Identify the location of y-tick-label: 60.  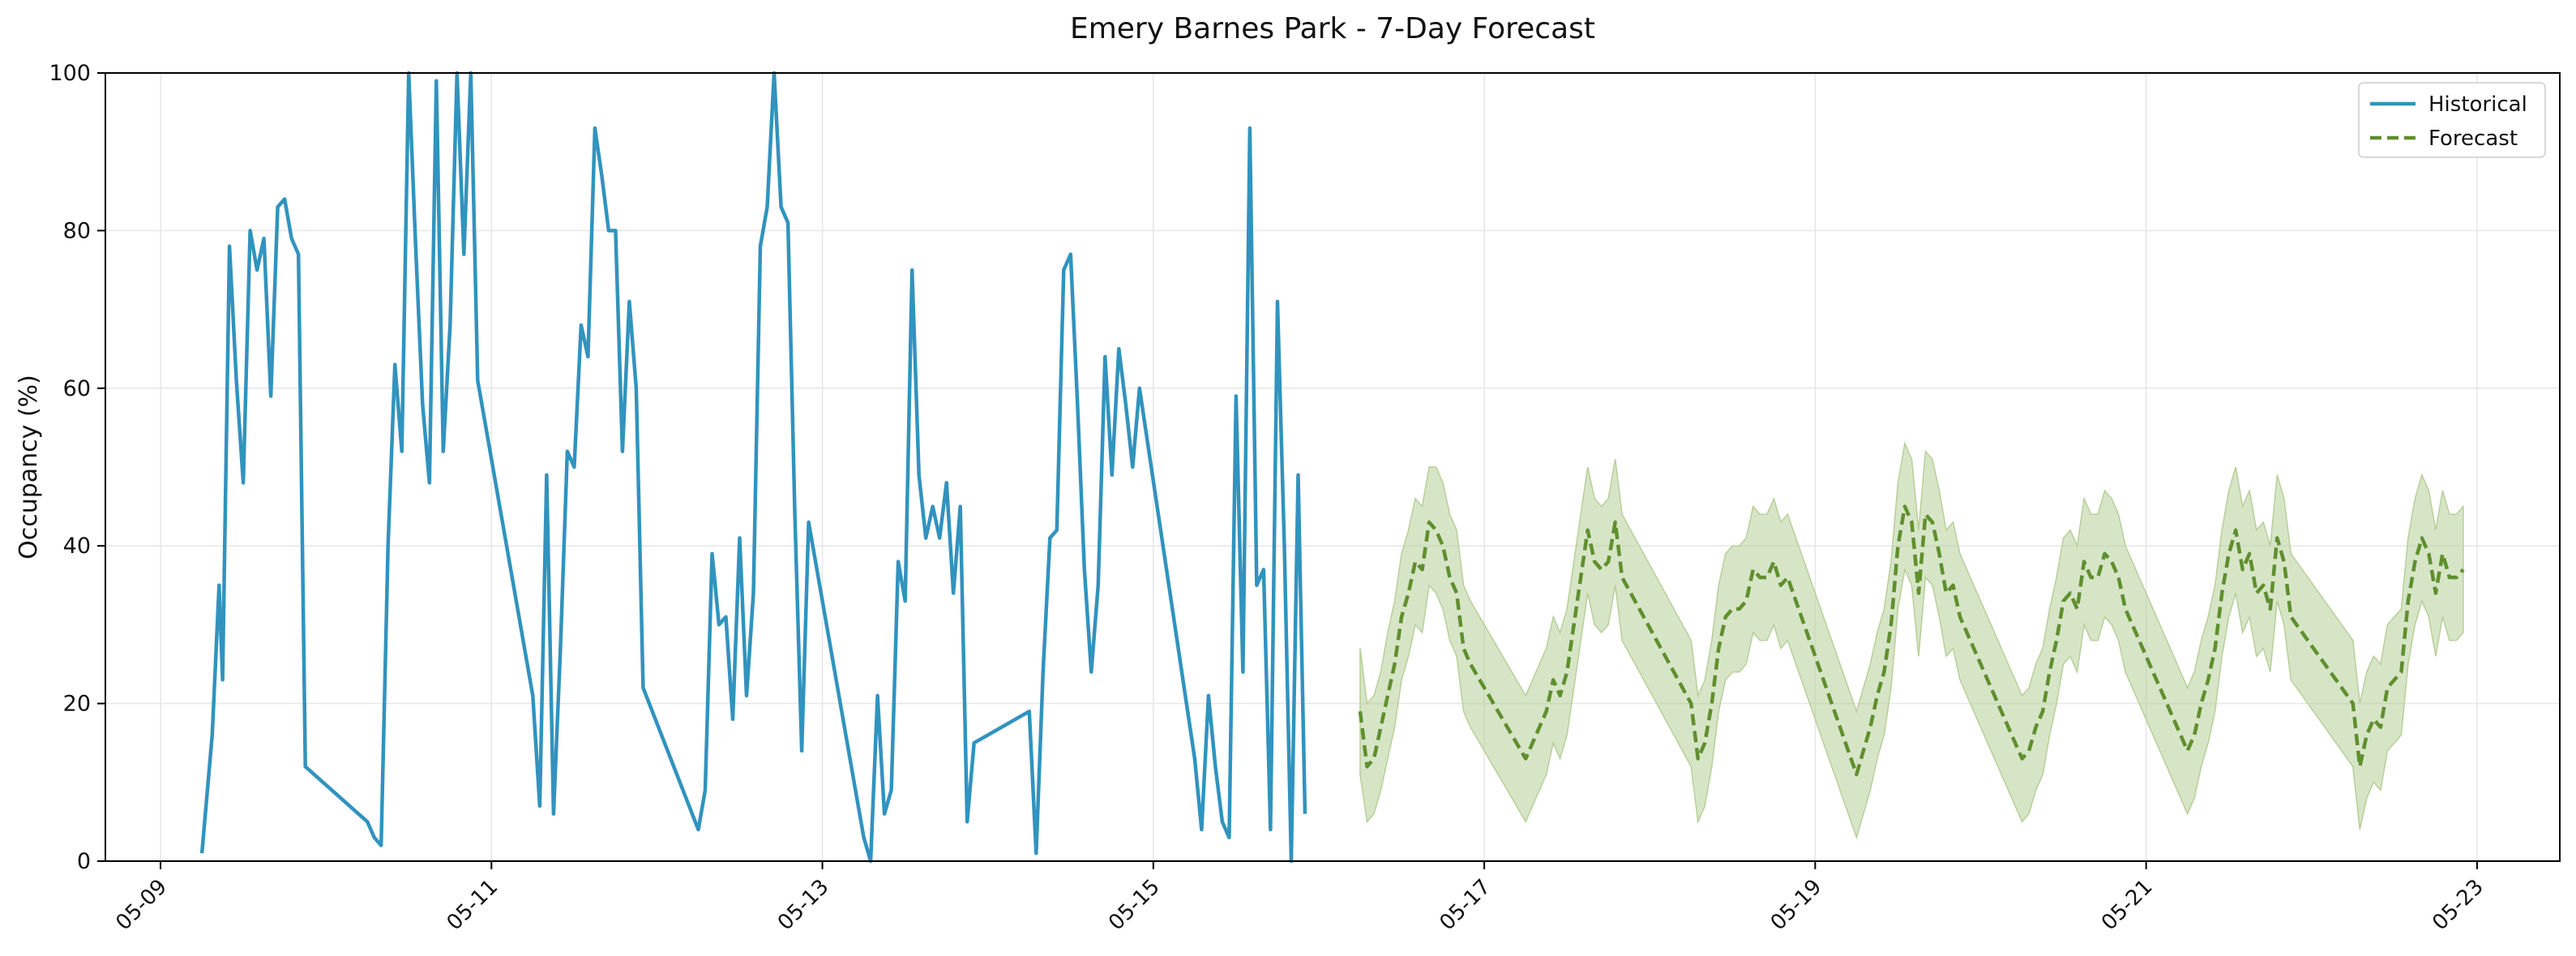
(77, 388).